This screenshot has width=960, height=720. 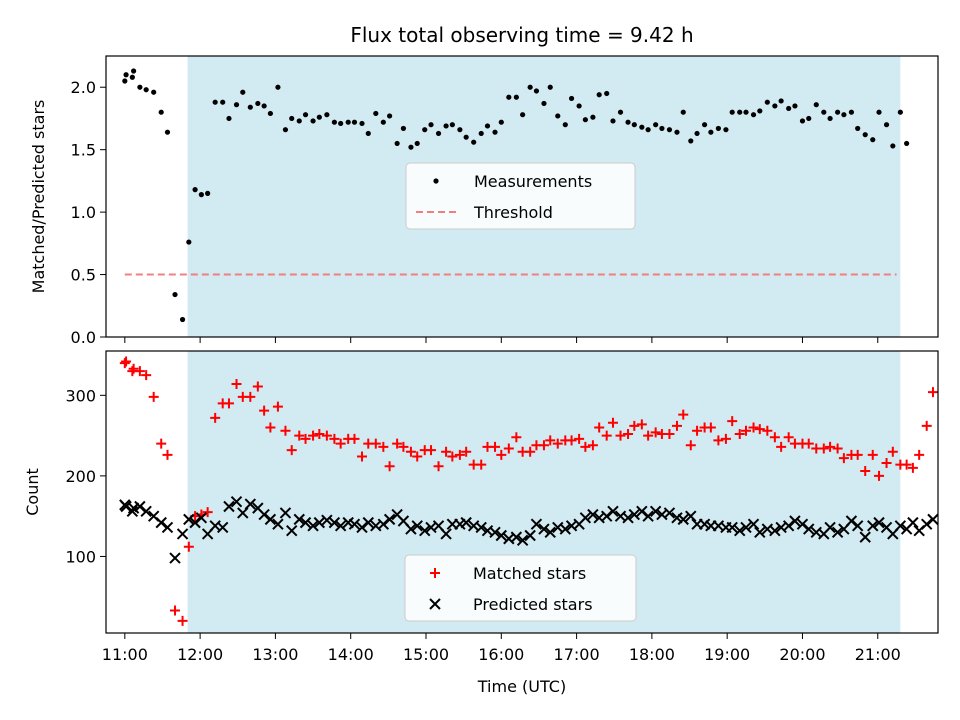 I want to click on bottom-y-axis: 100 200 300, so click(x=85, y=476).